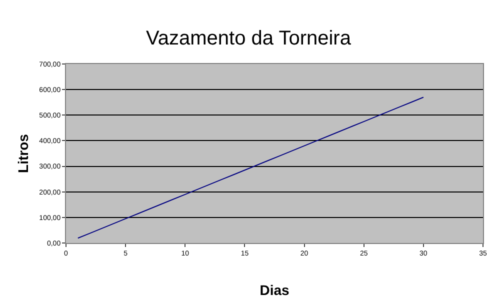  What do you see at coordinates (249, 38) in the screenshot?
I see `chart-title: Vazamento da Torneira` at bounding box center [249, 38].